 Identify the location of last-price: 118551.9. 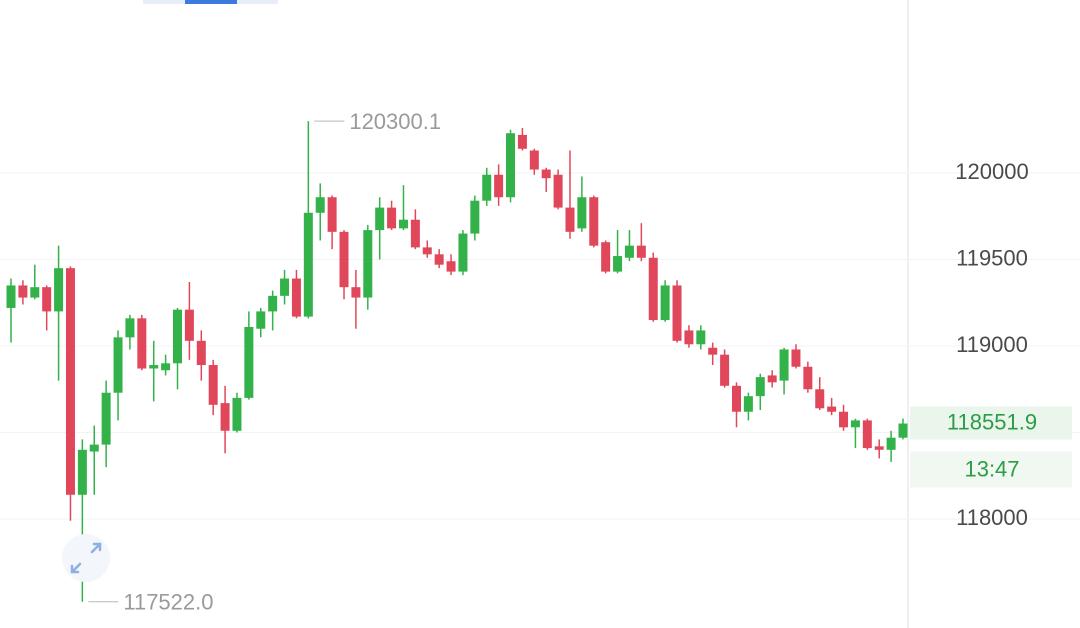
(992, 421).